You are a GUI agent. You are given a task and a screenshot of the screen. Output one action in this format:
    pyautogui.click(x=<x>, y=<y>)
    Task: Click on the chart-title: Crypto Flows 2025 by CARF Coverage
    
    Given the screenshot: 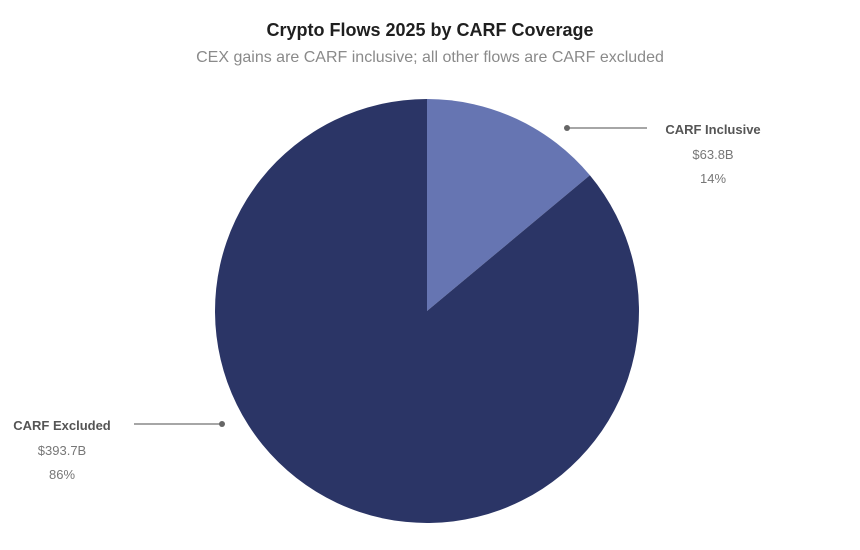 What is the action you would take?
    pyautogui.click(x=430, y=30)
    